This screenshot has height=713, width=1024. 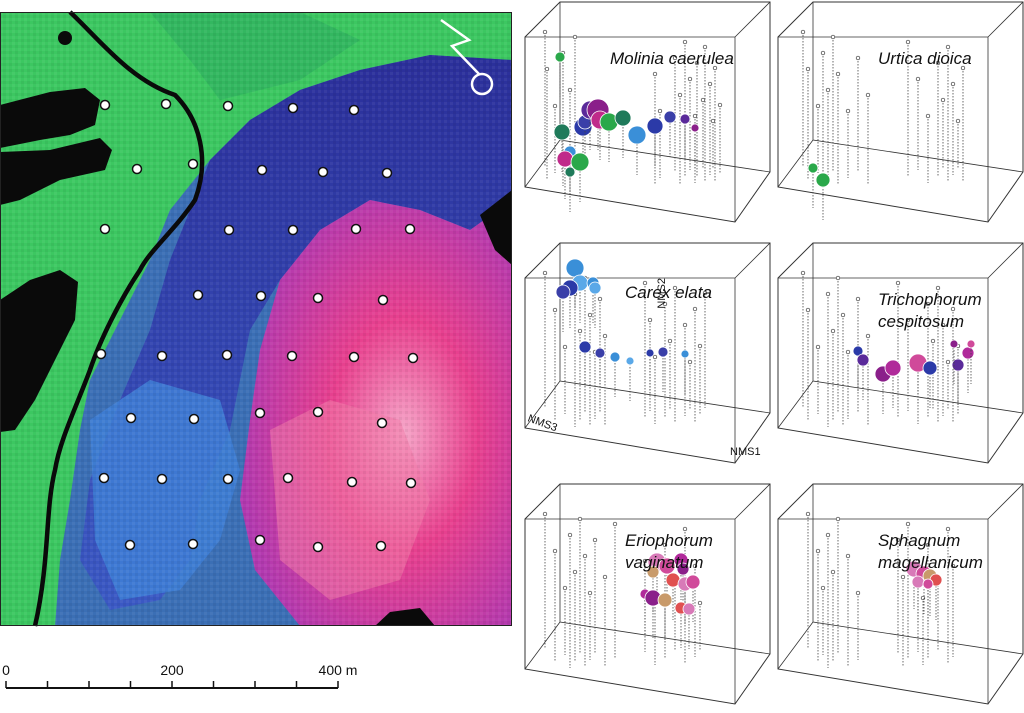 I want to click on panel-frame, so click(x=647, y=112).